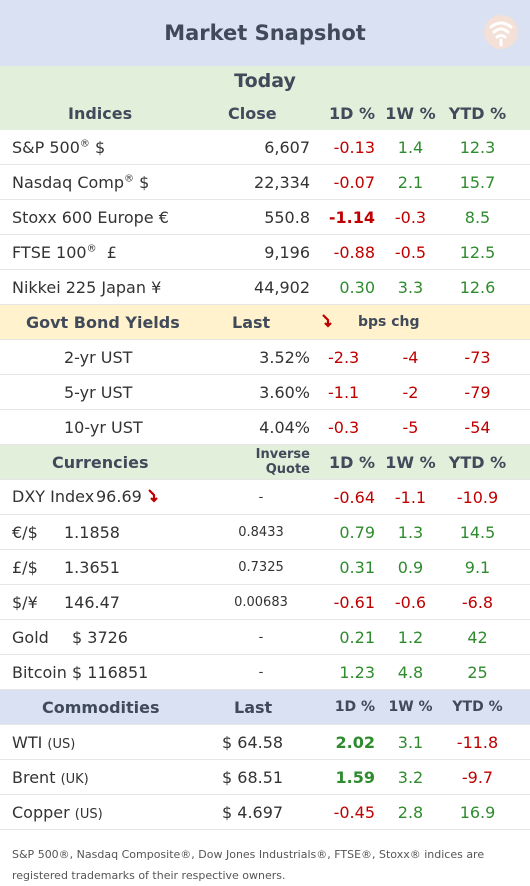  I want to click on currency-name: €/$ 1.1858, so click(105, 532).